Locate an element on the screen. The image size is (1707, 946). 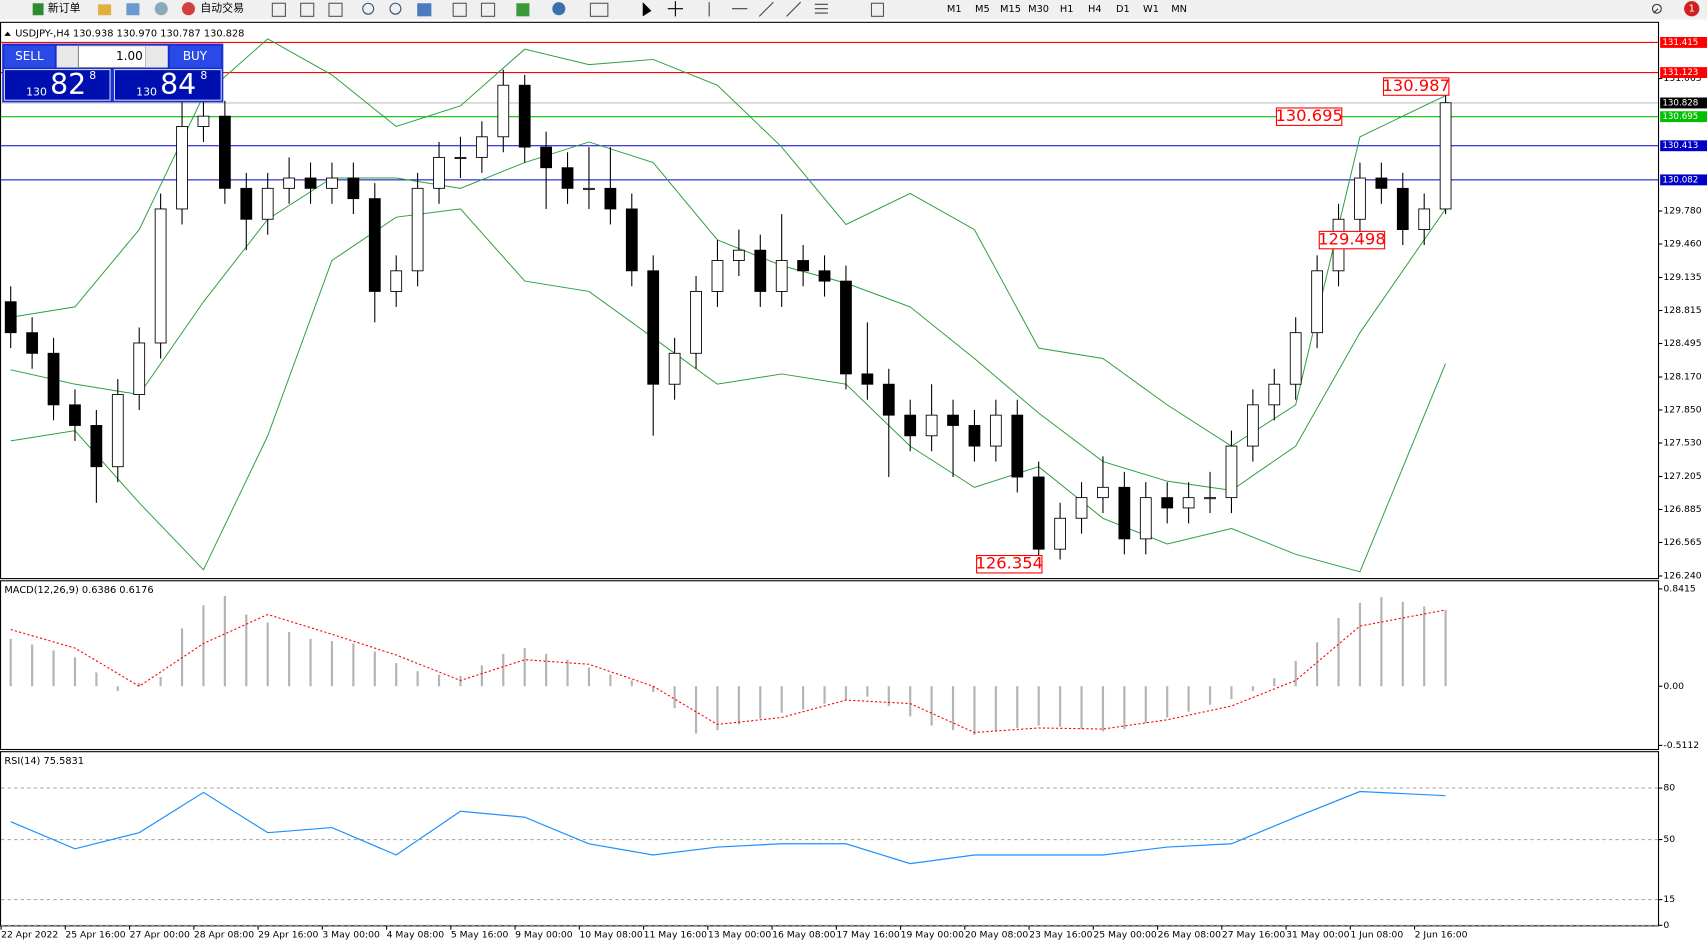
sell-label: SELL is located at coordinates (29, 56).